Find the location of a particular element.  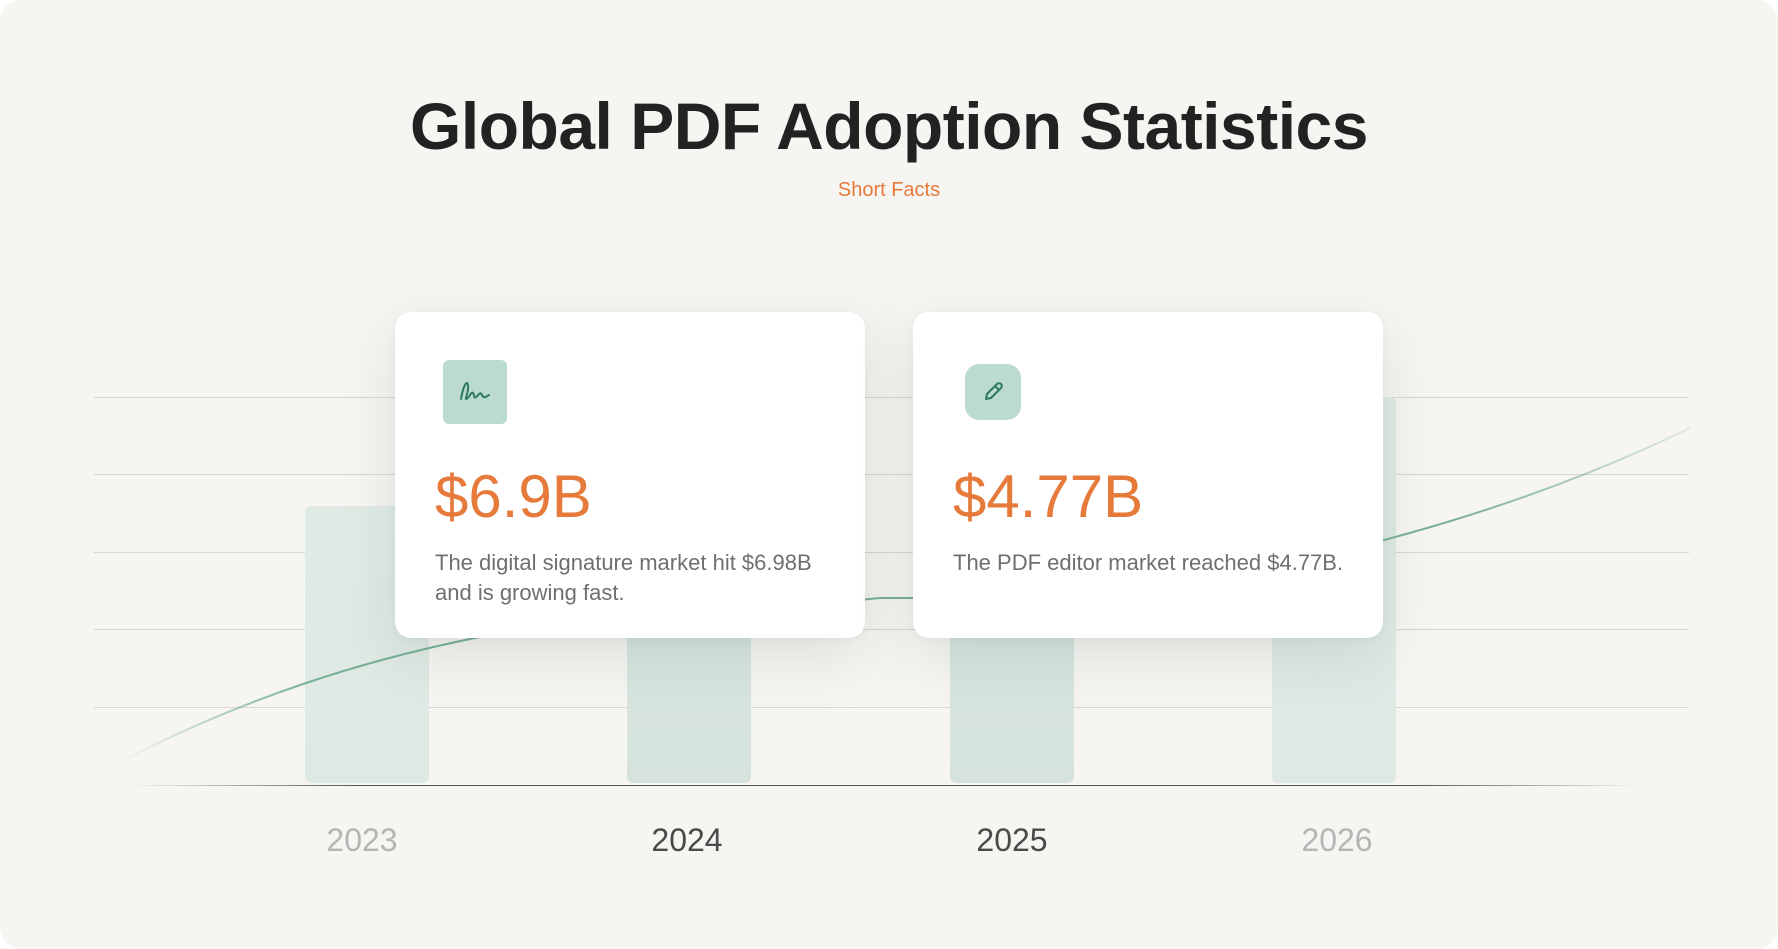

pencil-icon is located at coordinates (993, 392).